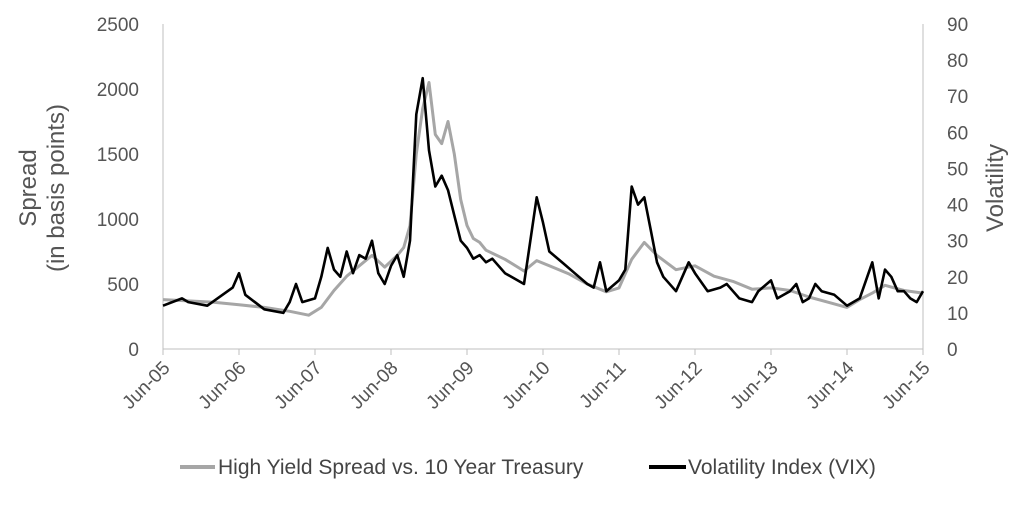 The image size is (1024, 507). Describe the element at coordinates (28, 187) in the screenshot. I see `y-left-title-line1: Spread` at that location.